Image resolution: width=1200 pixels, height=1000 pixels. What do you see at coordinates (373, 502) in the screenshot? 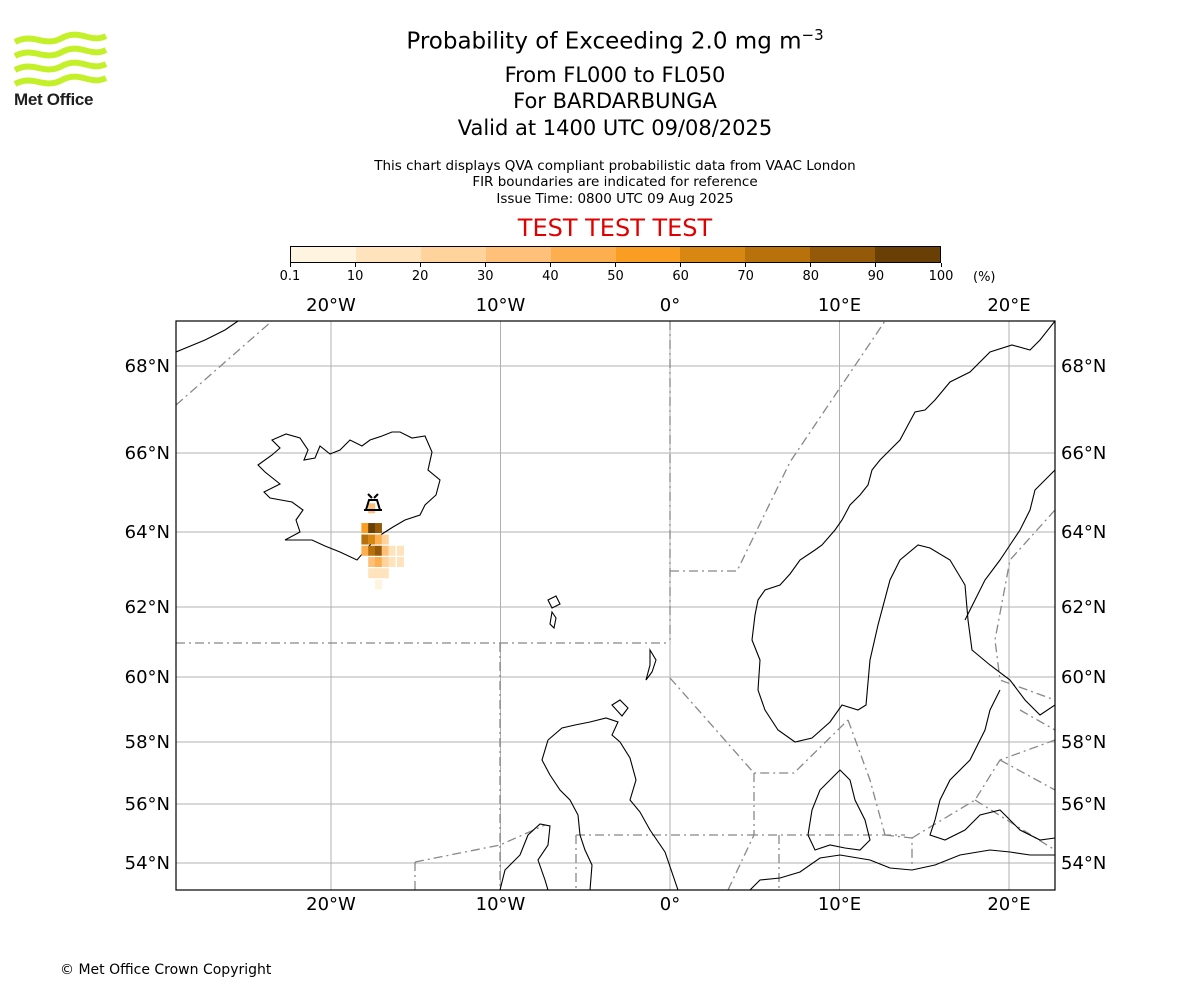
I see `volcano-icon` at bounding box center [373, 502].